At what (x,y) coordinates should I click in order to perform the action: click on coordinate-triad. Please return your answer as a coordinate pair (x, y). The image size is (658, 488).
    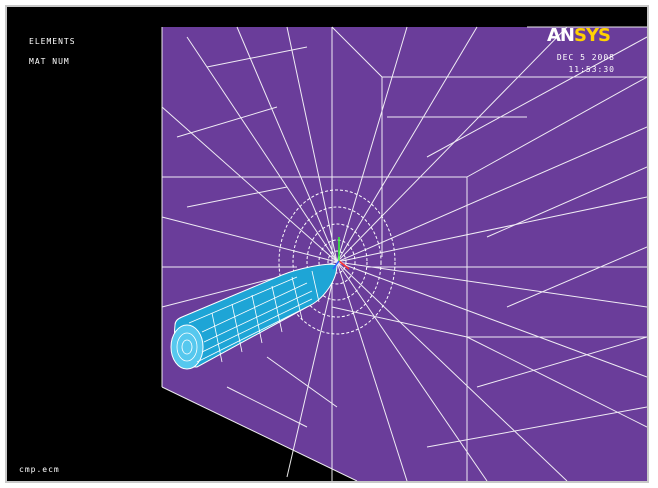
    Looking at the image, I should click on (341, 253).